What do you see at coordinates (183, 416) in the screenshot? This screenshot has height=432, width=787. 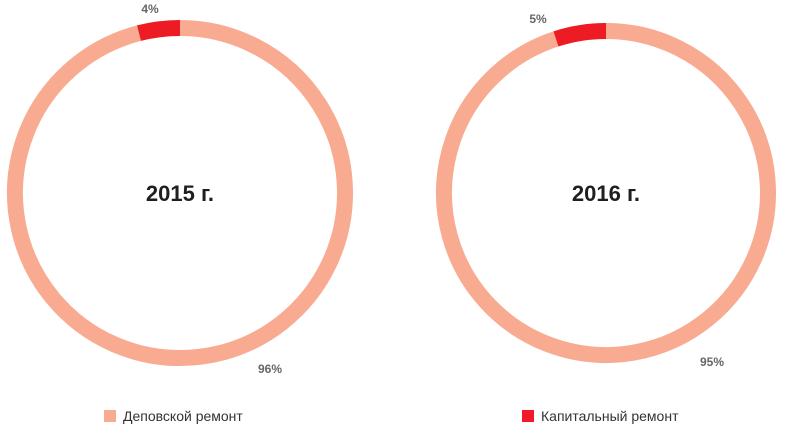 I see `legend-label-1: Деповской ремонт` at bounding box center [183, 416].